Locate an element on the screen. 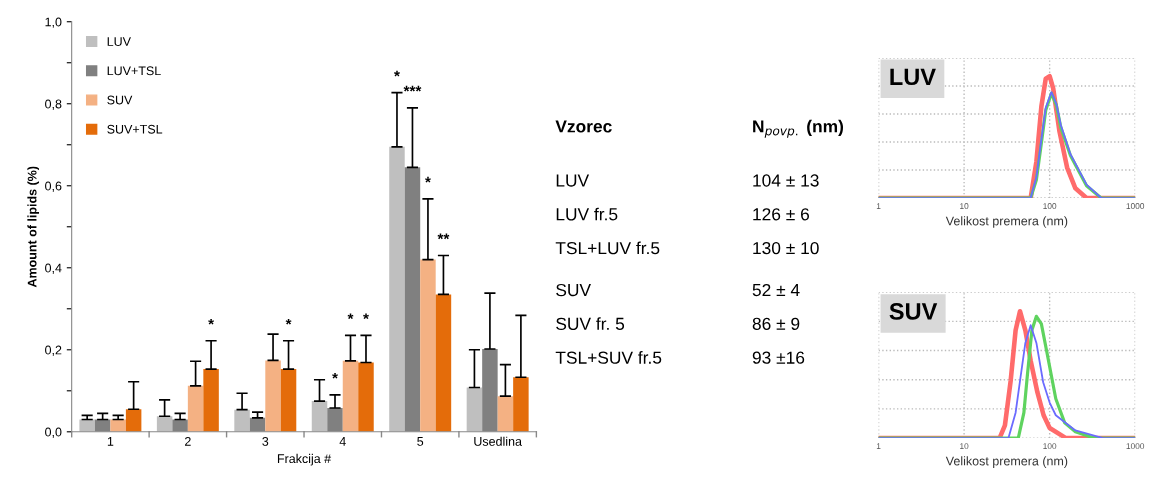  text: 93 ±16 is located at coordinates (778, 357).